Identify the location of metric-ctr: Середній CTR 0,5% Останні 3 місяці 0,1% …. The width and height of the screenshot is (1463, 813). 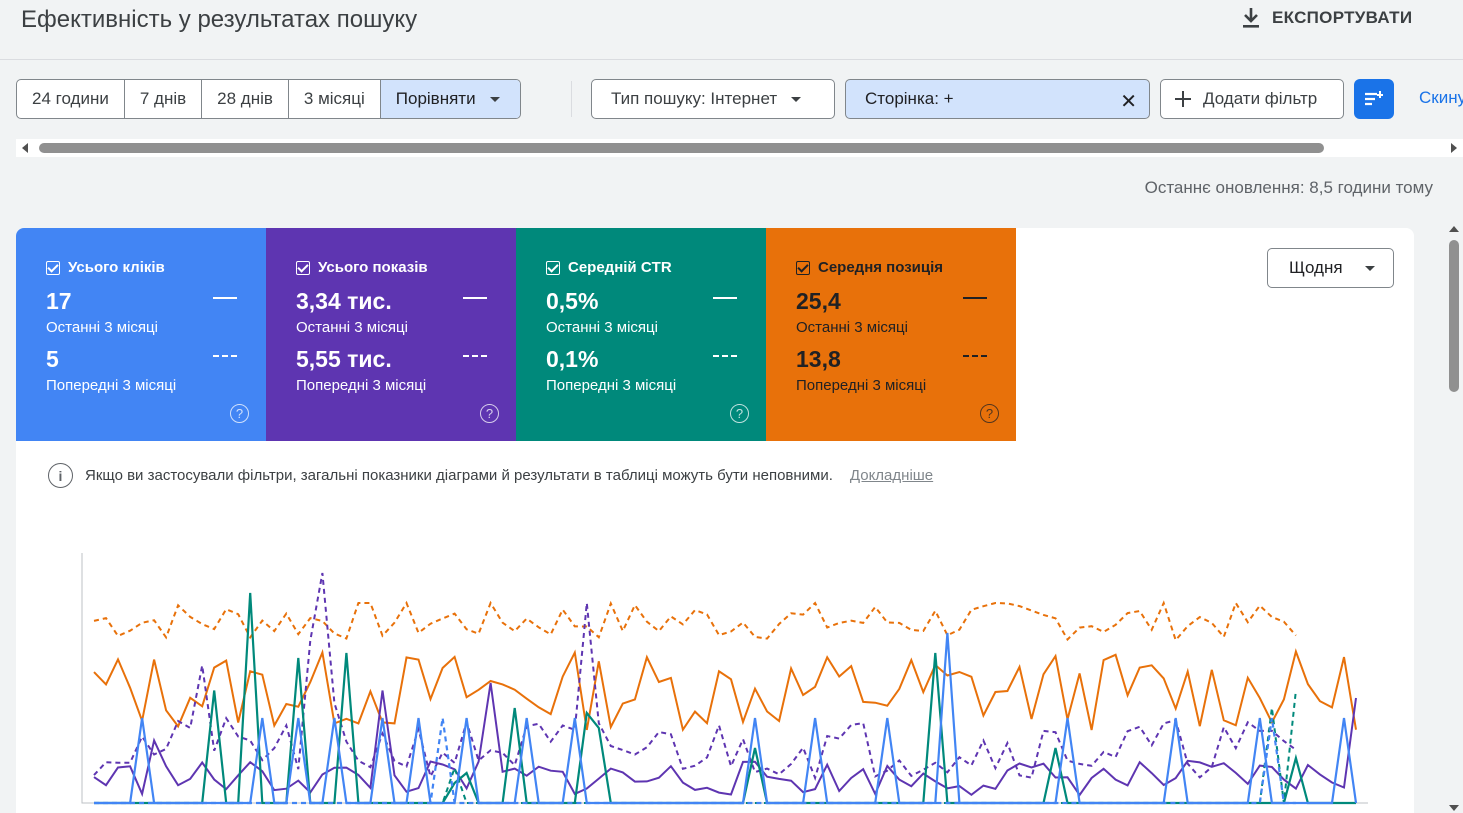
(641, 334).